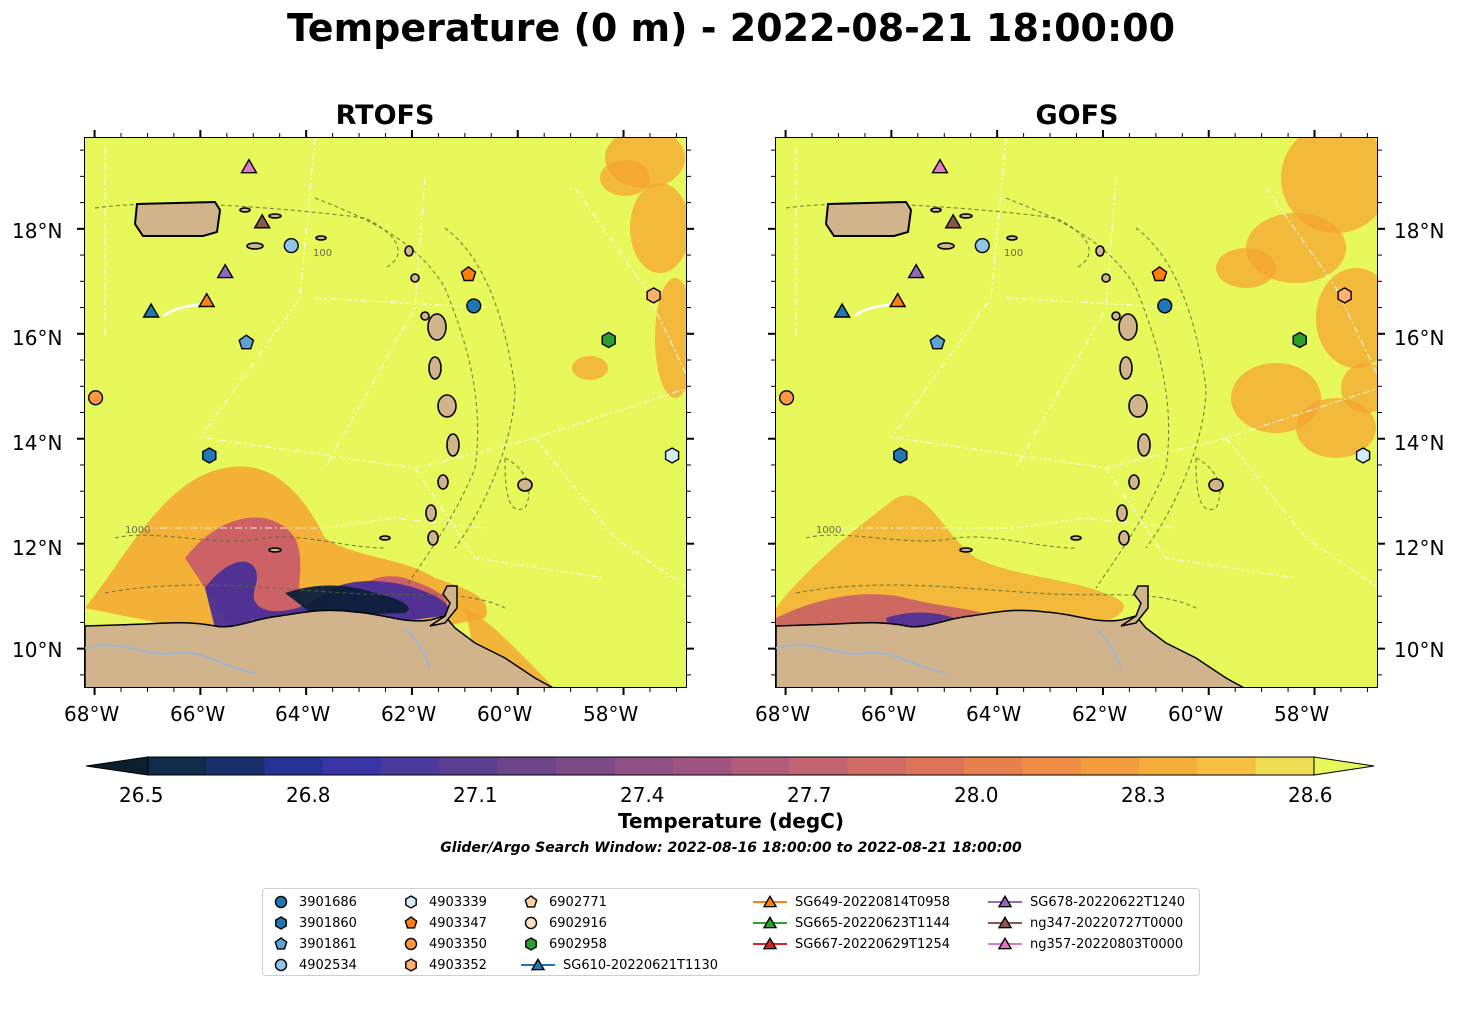 This screenshot has height=1014, width=1462. What do you see at coordinates (458, 902) in the screenshot?
I see `legend-label: 4903339` at bounding box center [458, 902].